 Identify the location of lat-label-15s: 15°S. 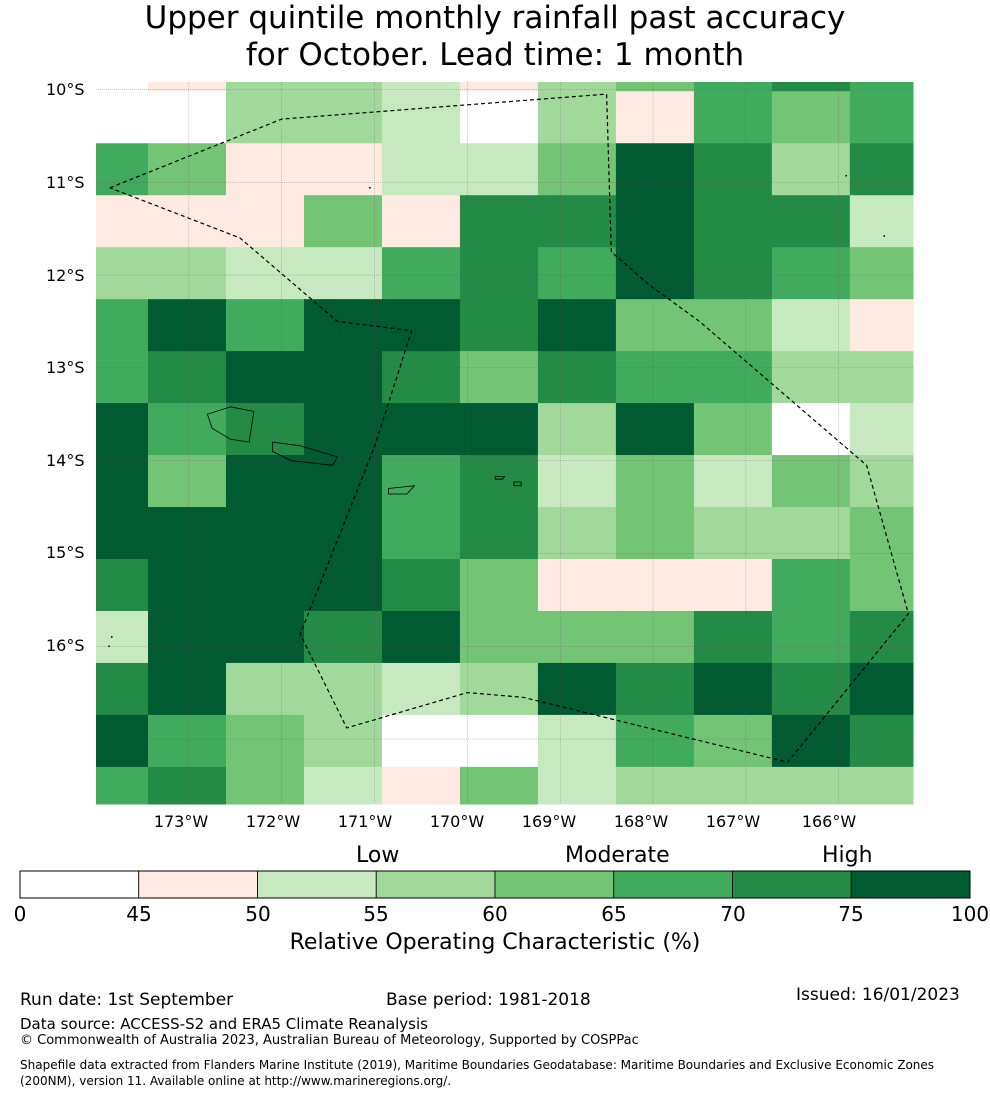
(65, 552).